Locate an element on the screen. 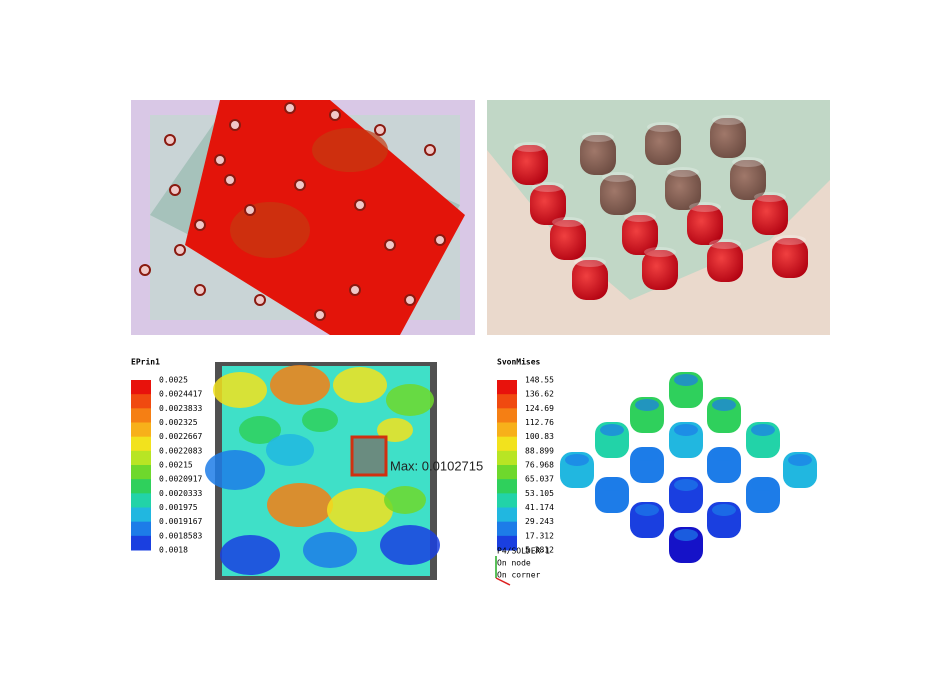 Image resolution: width=951 pixels, height=680 pixels. legend-label: 53.105 is located at coordinates (539, 493).